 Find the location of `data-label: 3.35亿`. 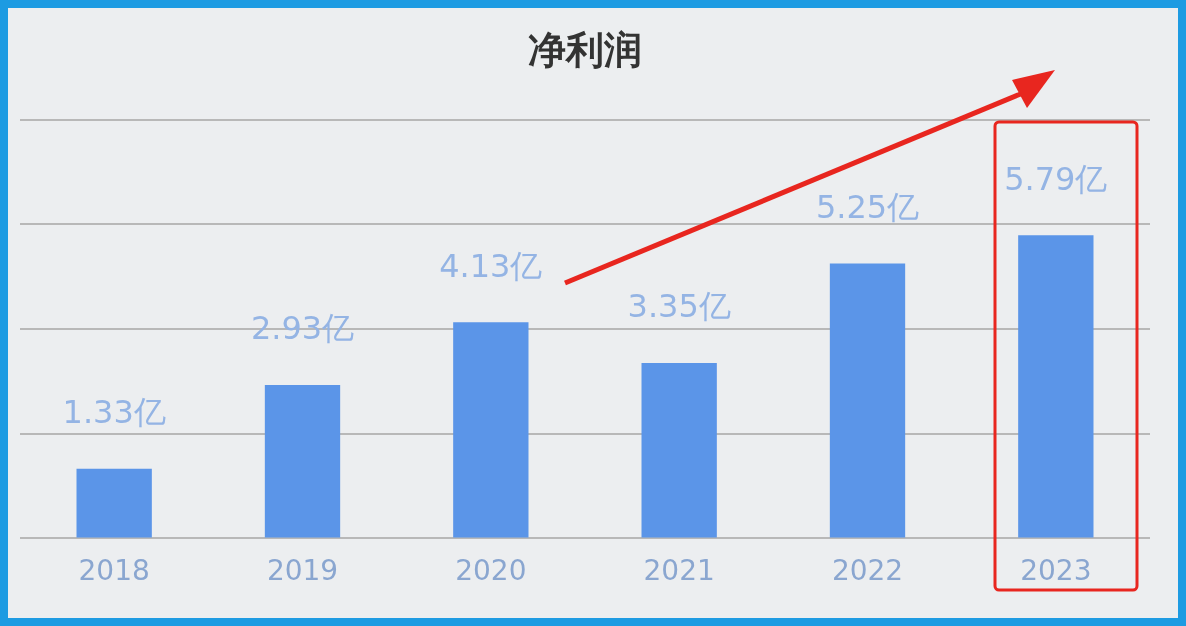

data-label: 3.35亿 is located at coordinates (679, 306).